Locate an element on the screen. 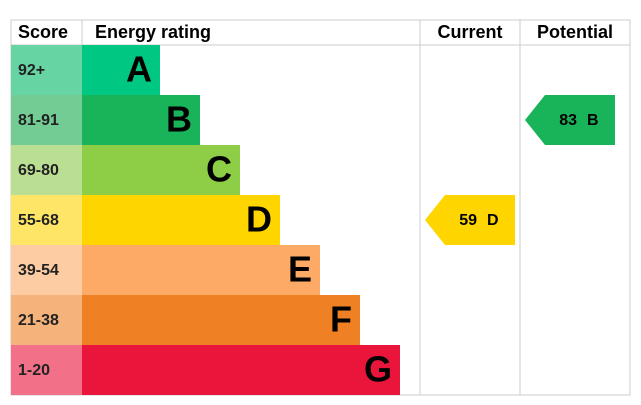 The height and width of the screenshot is (405, 641). header-rating: Energy rating is located at coordinates (153, 32).